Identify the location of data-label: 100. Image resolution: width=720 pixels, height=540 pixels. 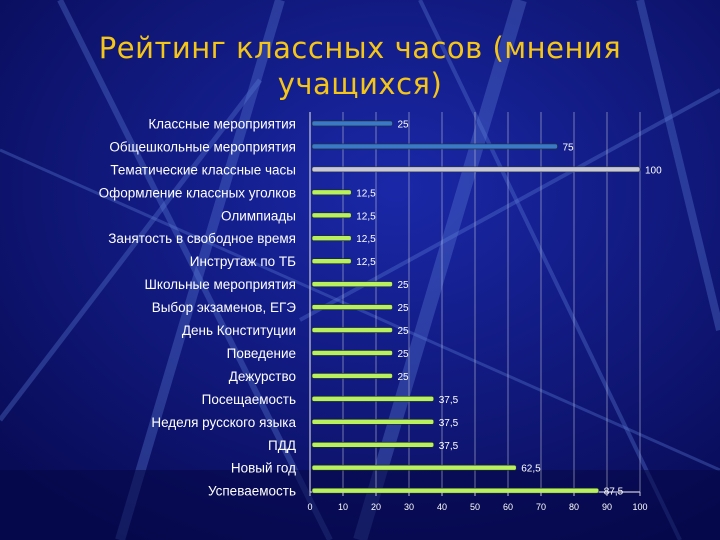
(653, 170).